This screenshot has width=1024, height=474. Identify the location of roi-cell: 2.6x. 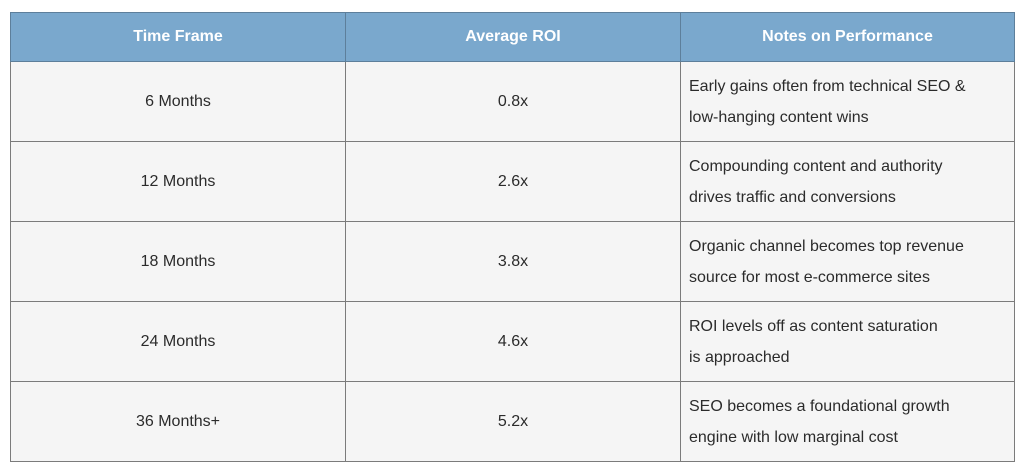
(513, 181).